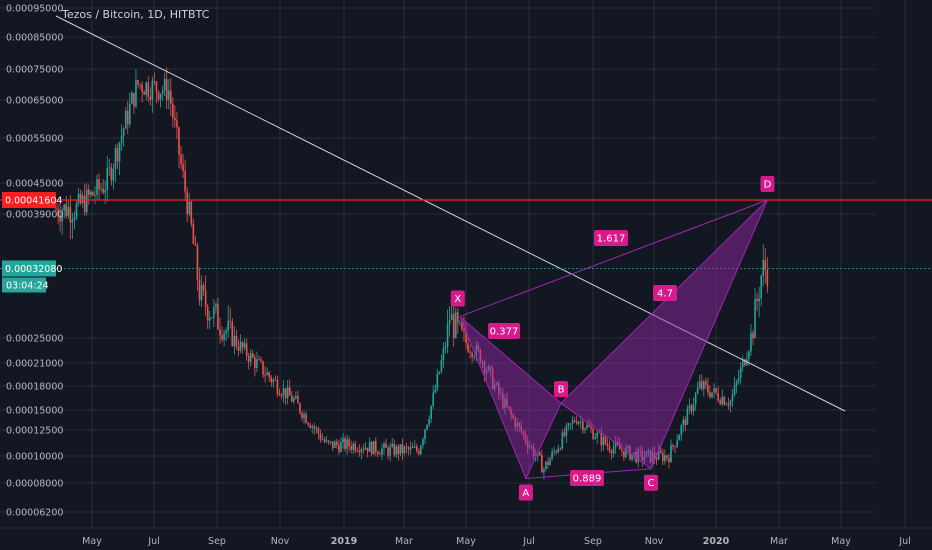 This screenshot has height=550, width=932. I want to click on point-label-x: X, so click(457, 298).